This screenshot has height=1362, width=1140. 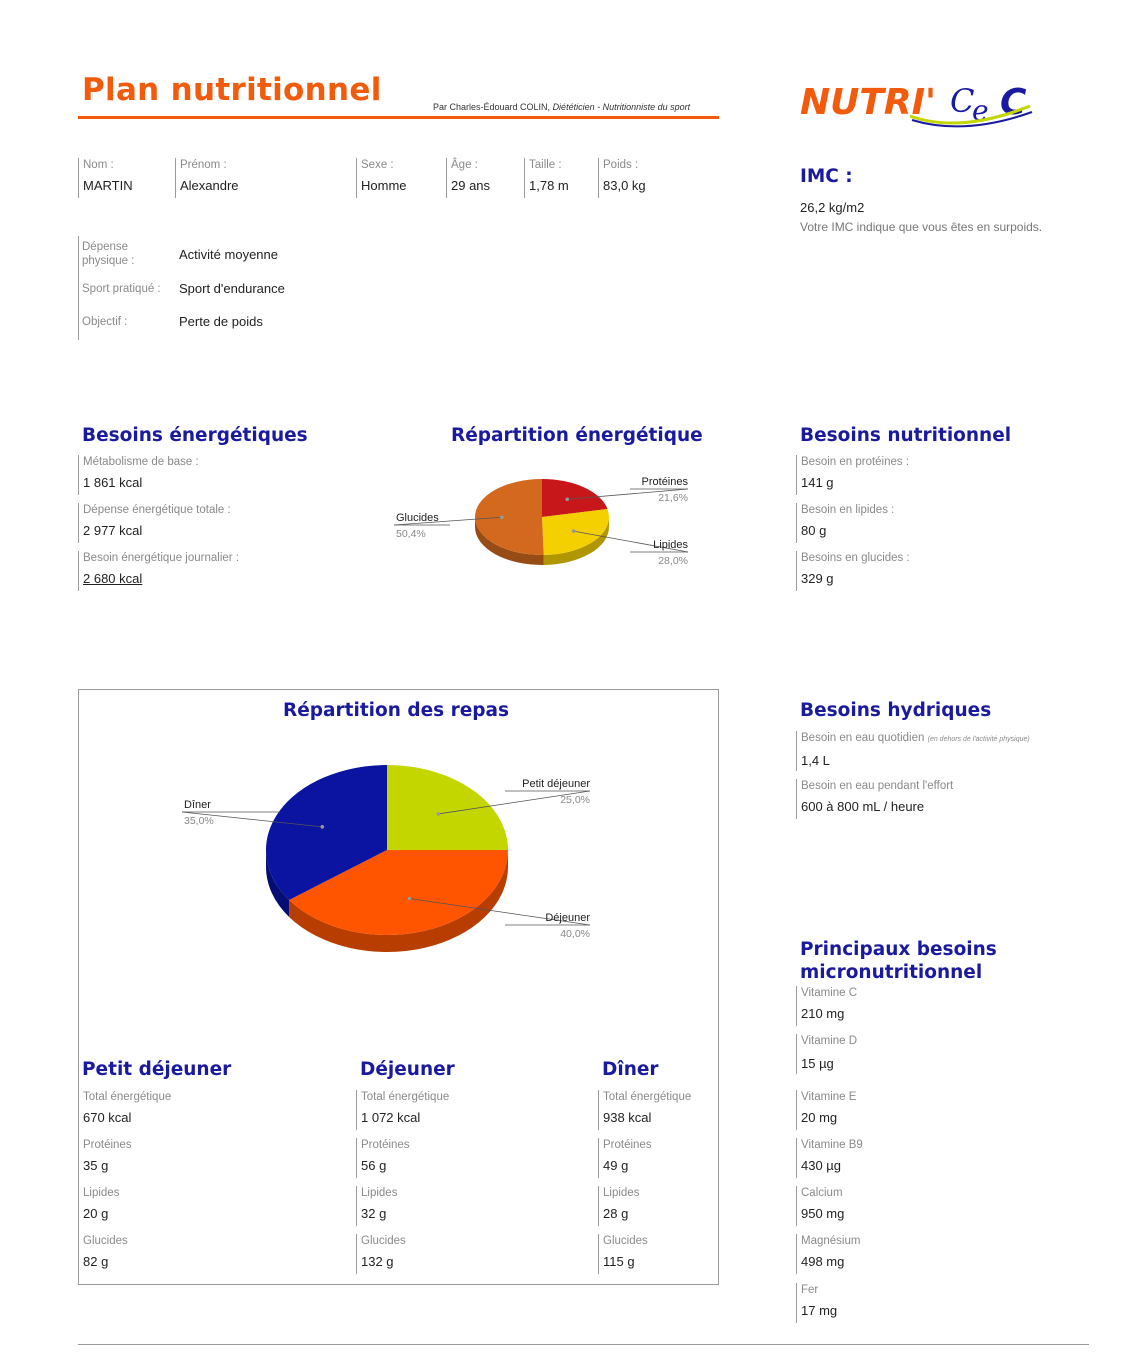 What do you see at coordinates (916, 105) in the screenshot?
I see `logo-graphic: NUTRI' C e C` at bounding box center [916, 105].